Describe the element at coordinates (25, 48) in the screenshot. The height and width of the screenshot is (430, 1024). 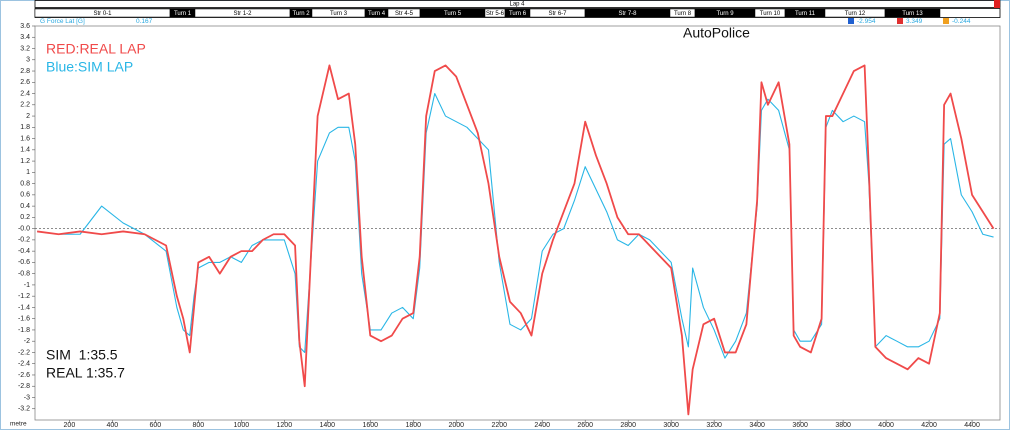
I see `y-tick-label: 3.2` at that location.